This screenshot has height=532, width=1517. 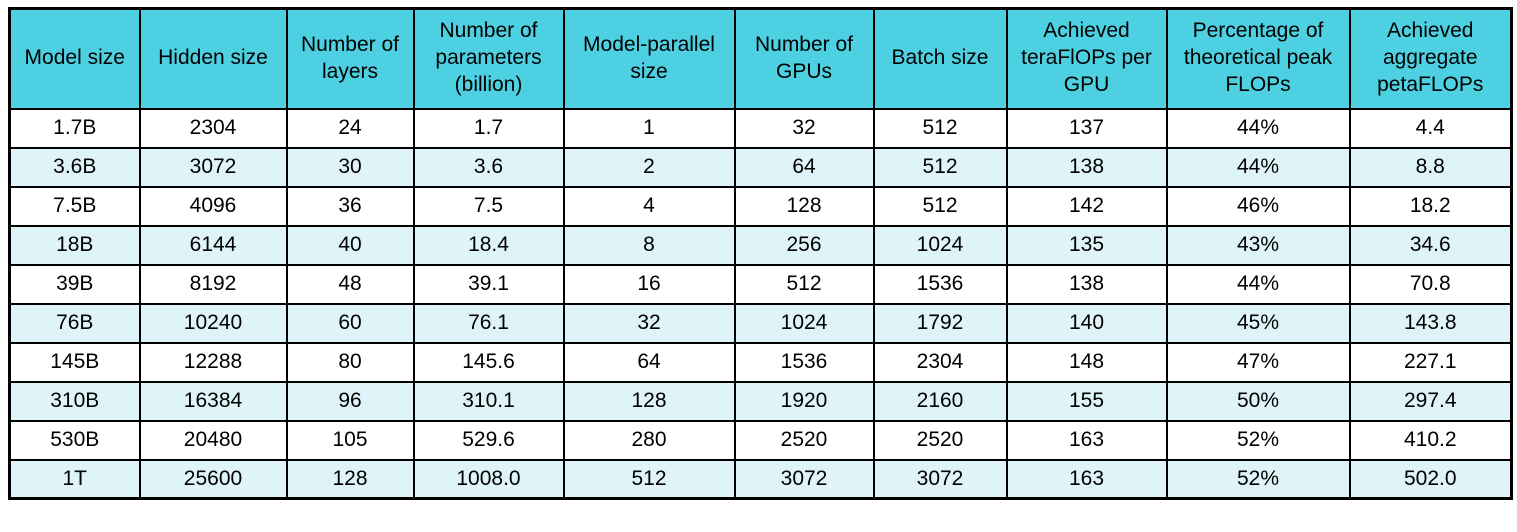 What do you see at coordinates (760, 206) in the screenshot?
I see `table-row: 7.5B 4096 36 7.5 4 128 512 142 46% 18.2` at bounding box center [760, 206].